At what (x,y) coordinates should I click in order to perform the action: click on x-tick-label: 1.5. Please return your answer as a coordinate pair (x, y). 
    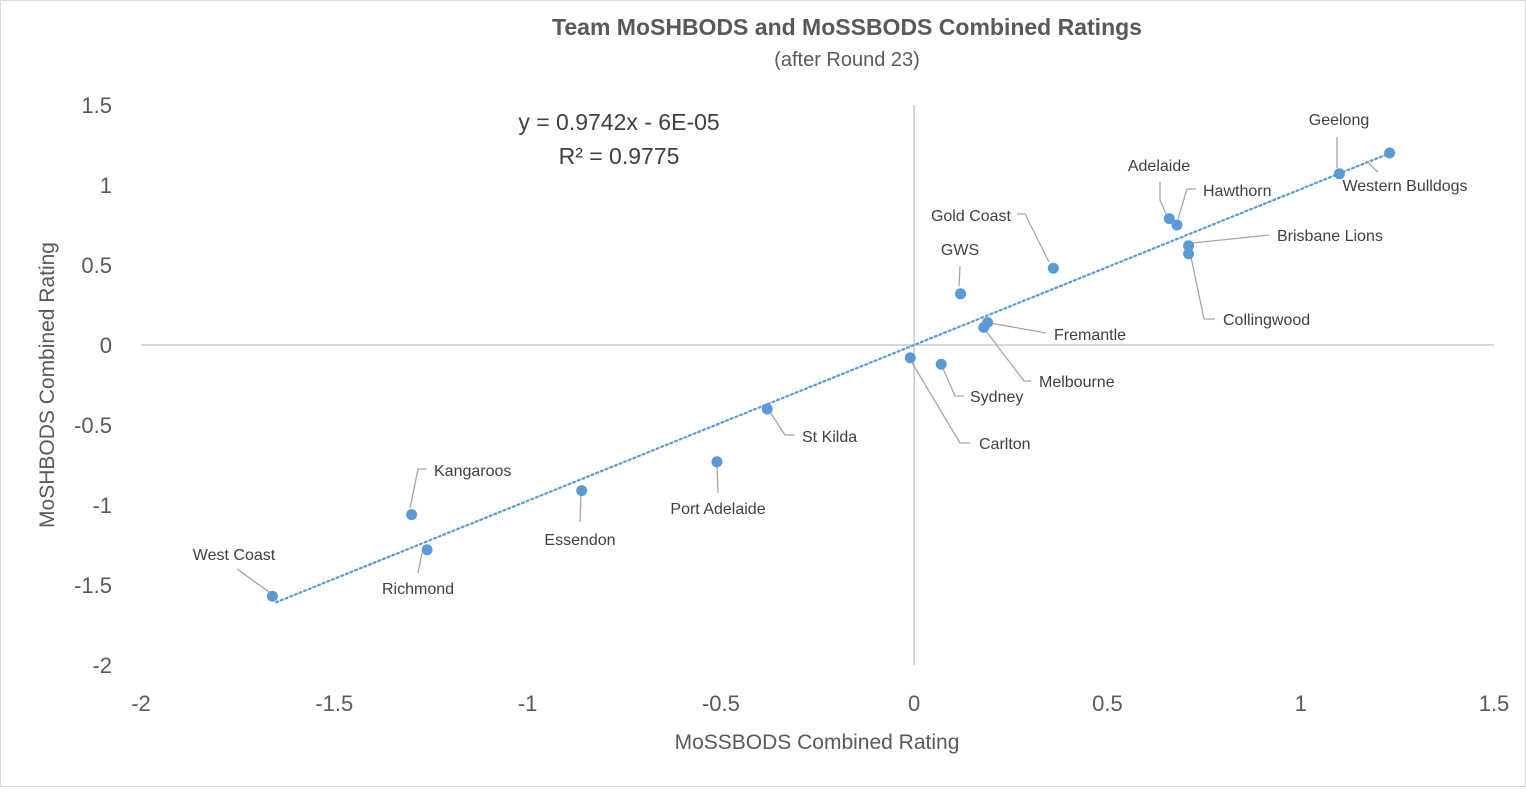
    Looking at the image, I should click on (1494, 703).